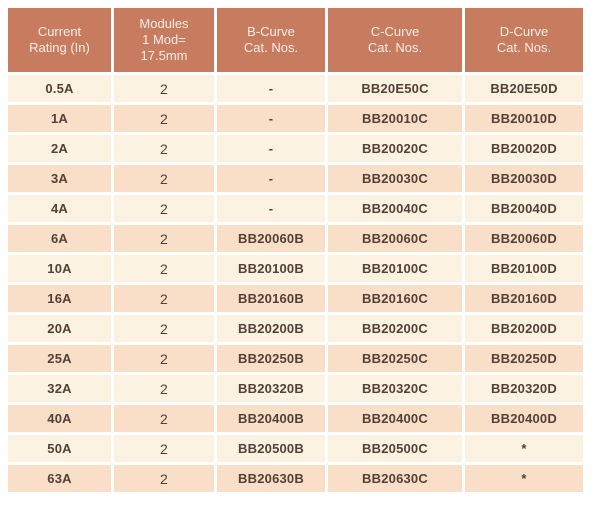 The image size is (603, 514). I want to click on table-row: 16A 2 BB20160B BB20160C BB20160D, so click(295, 298).